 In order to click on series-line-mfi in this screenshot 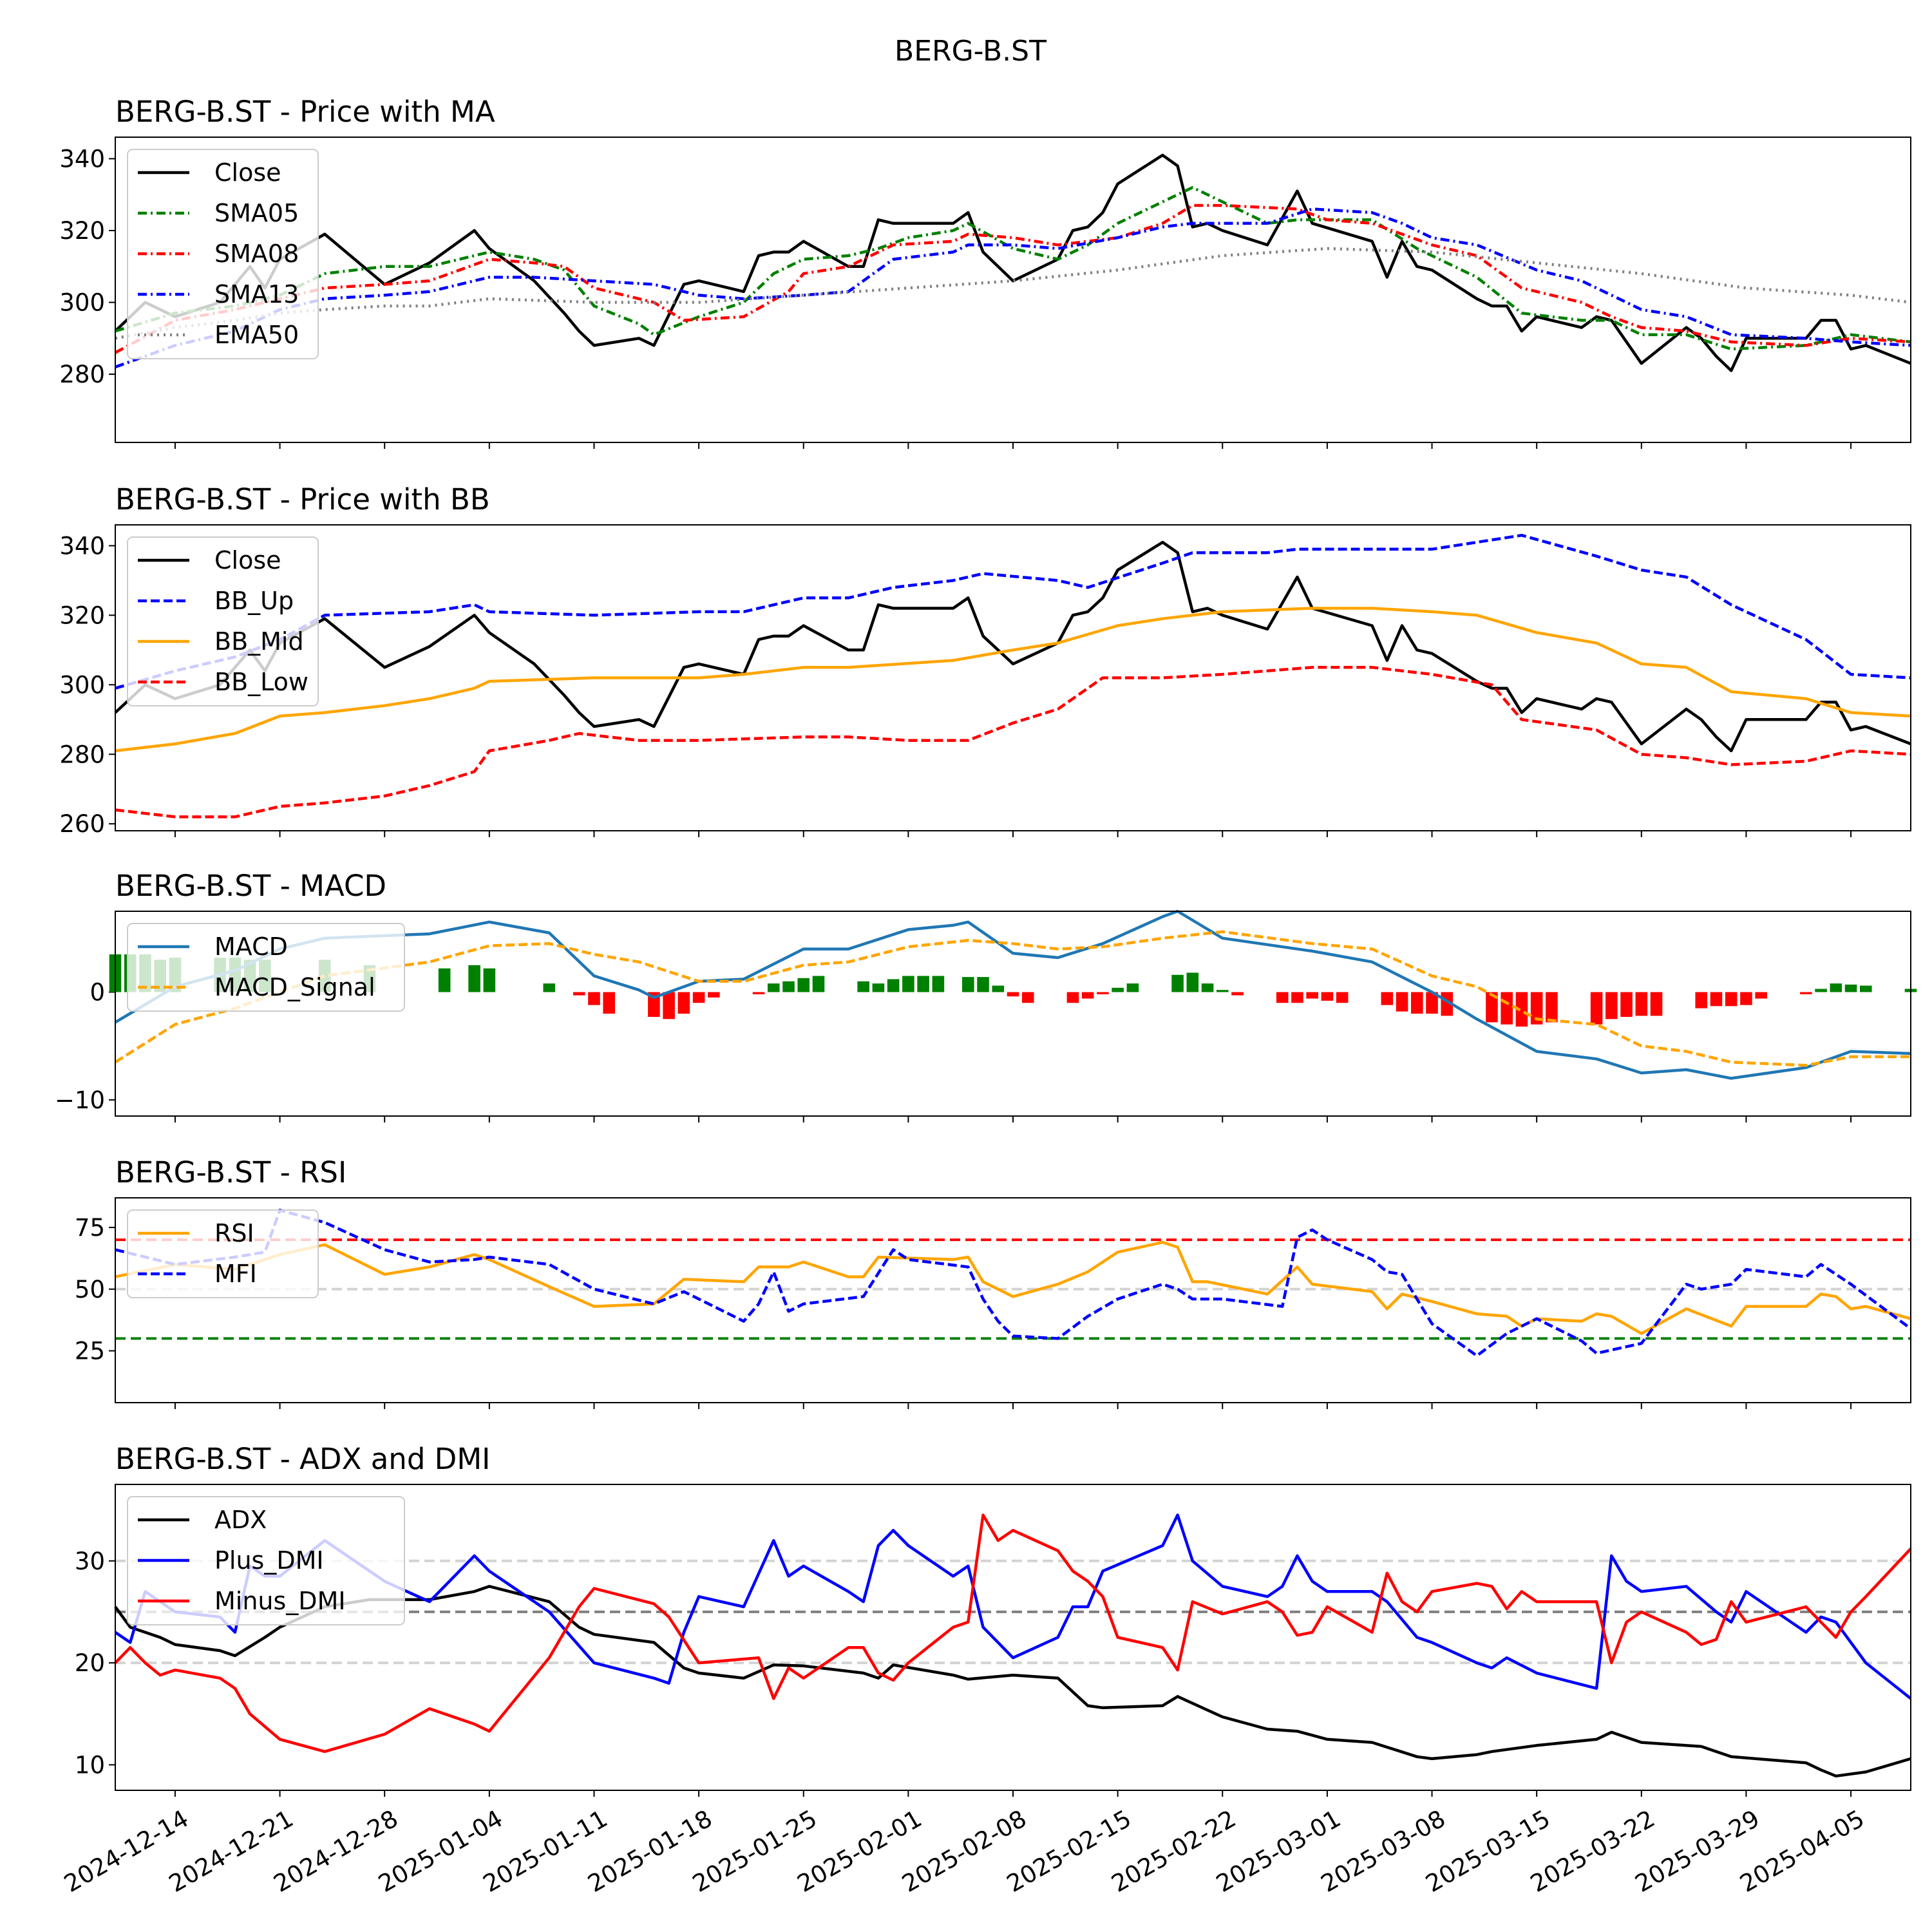, I will do `click(1013, 1283)`.